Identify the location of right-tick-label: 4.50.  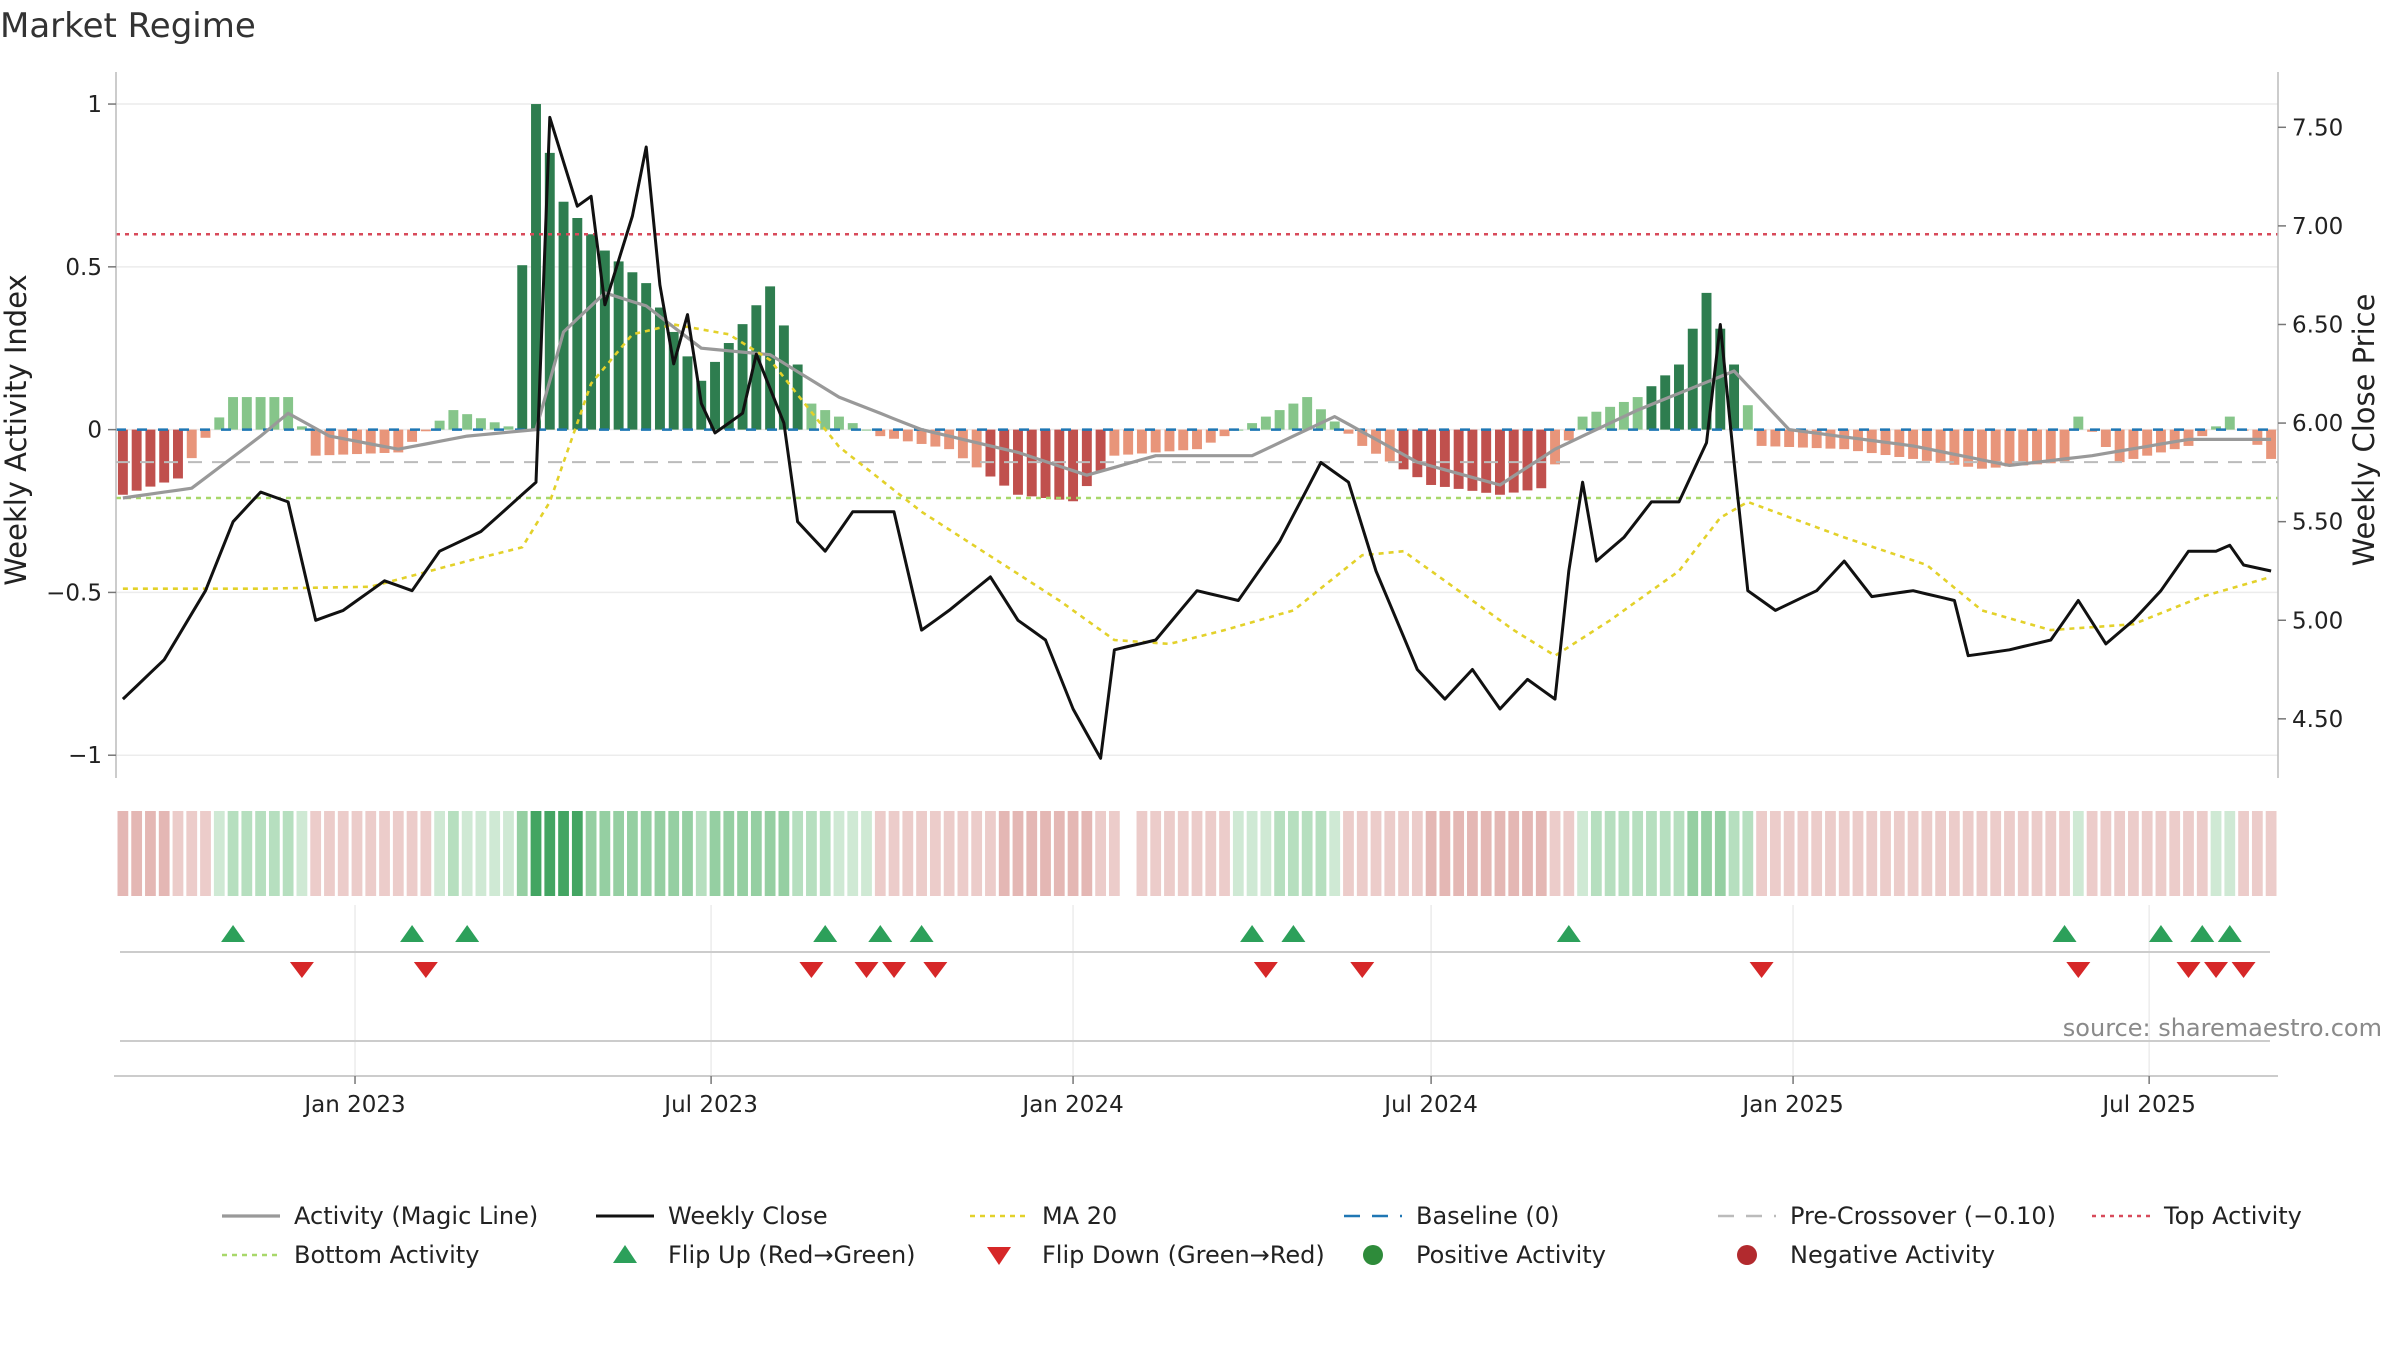
(2317, 720).